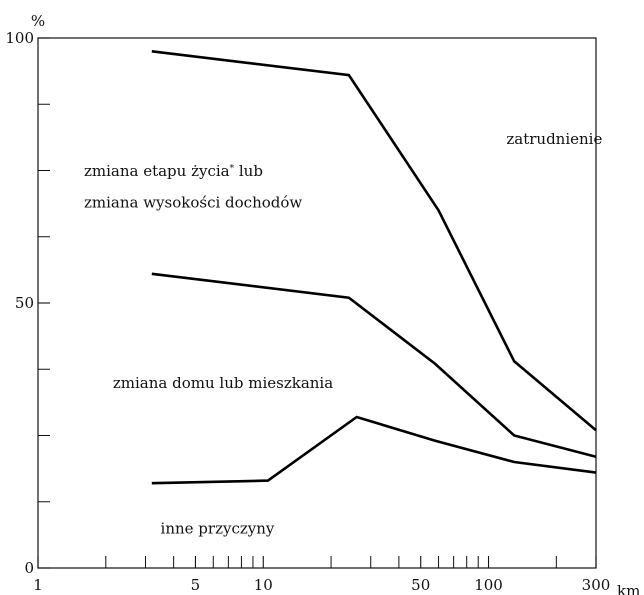  What do you see at coordinates (488, 585) in the screenshot?
I see `x-tick-label: 100` at bounding box center [488, 585].